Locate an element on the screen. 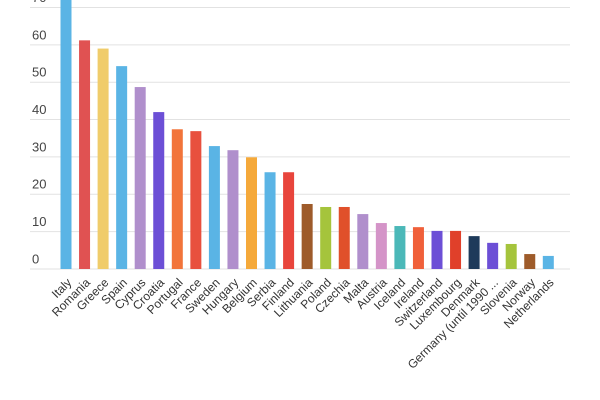  y-tick-label: 70 is located at coordinates (39, 2).